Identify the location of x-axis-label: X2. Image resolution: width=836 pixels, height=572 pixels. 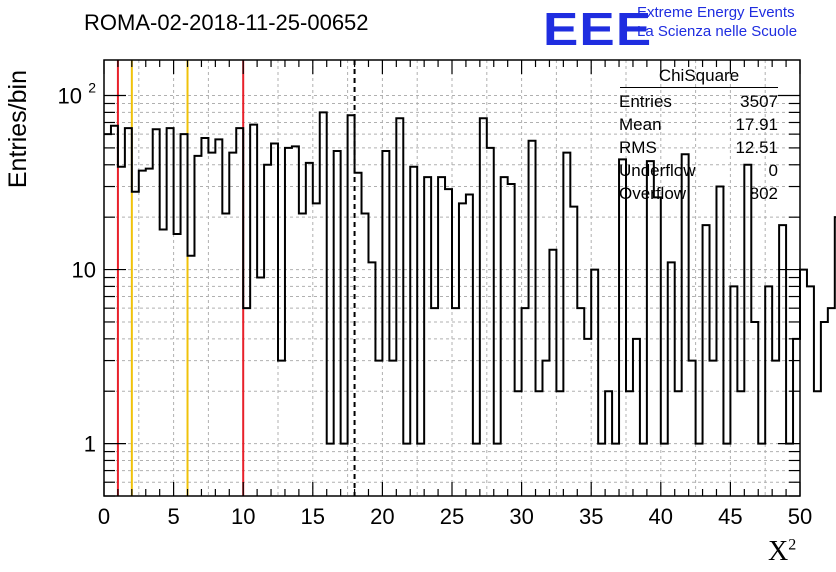
(782, 552).